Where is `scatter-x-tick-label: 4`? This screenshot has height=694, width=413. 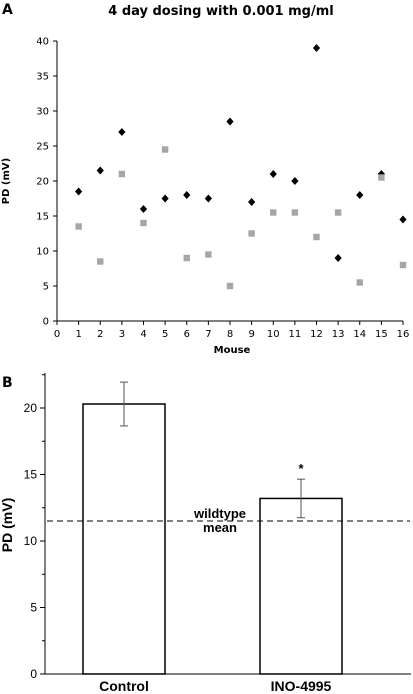
scatter-x-tick-label: 4 is located at coordinates (143, 334).